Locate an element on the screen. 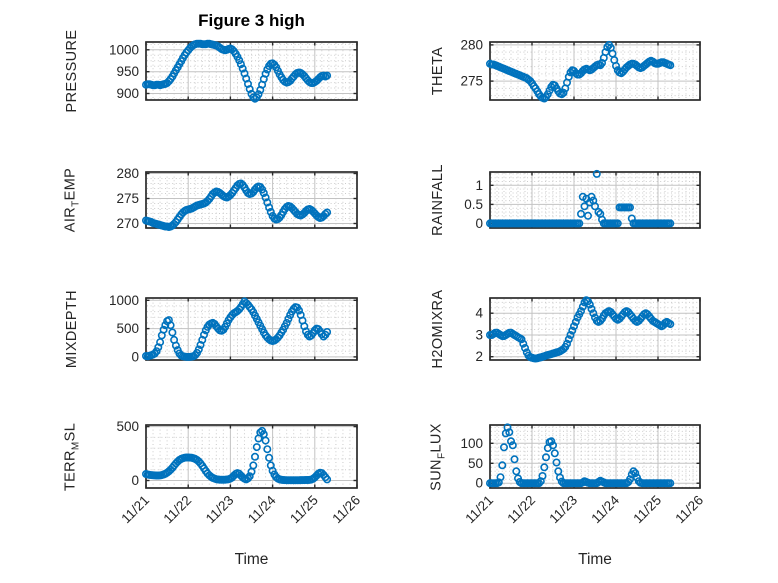 The width and height of the screenshot is (778, 583). sun_flux-ytick-50: 50 is located at coordinates (475, 463).